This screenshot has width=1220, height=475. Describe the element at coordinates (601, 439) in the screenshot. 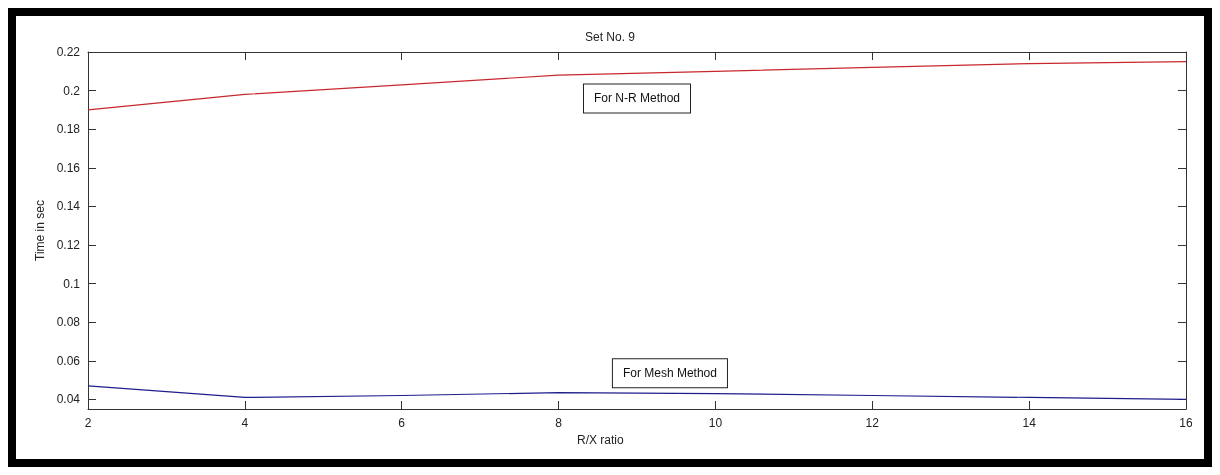

I see `x-axis-title: R/X ratio` at that location.